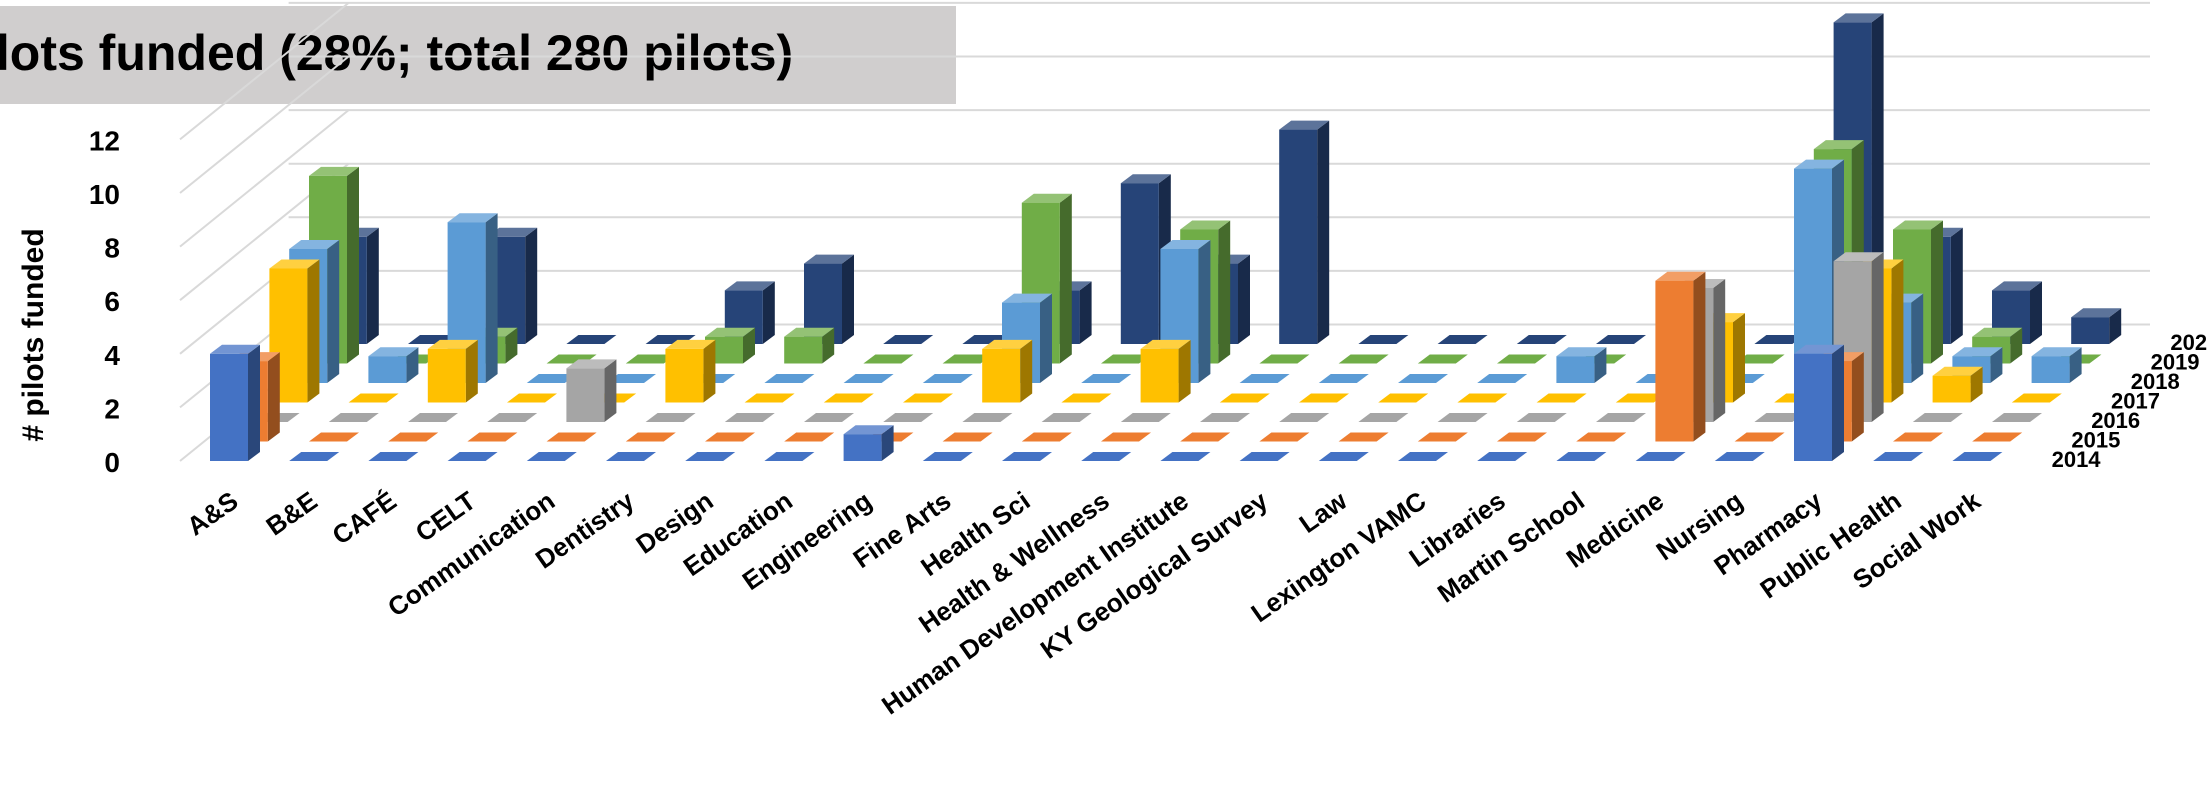  I want to click on series-label-2020: 2020, so click(2188, 342).